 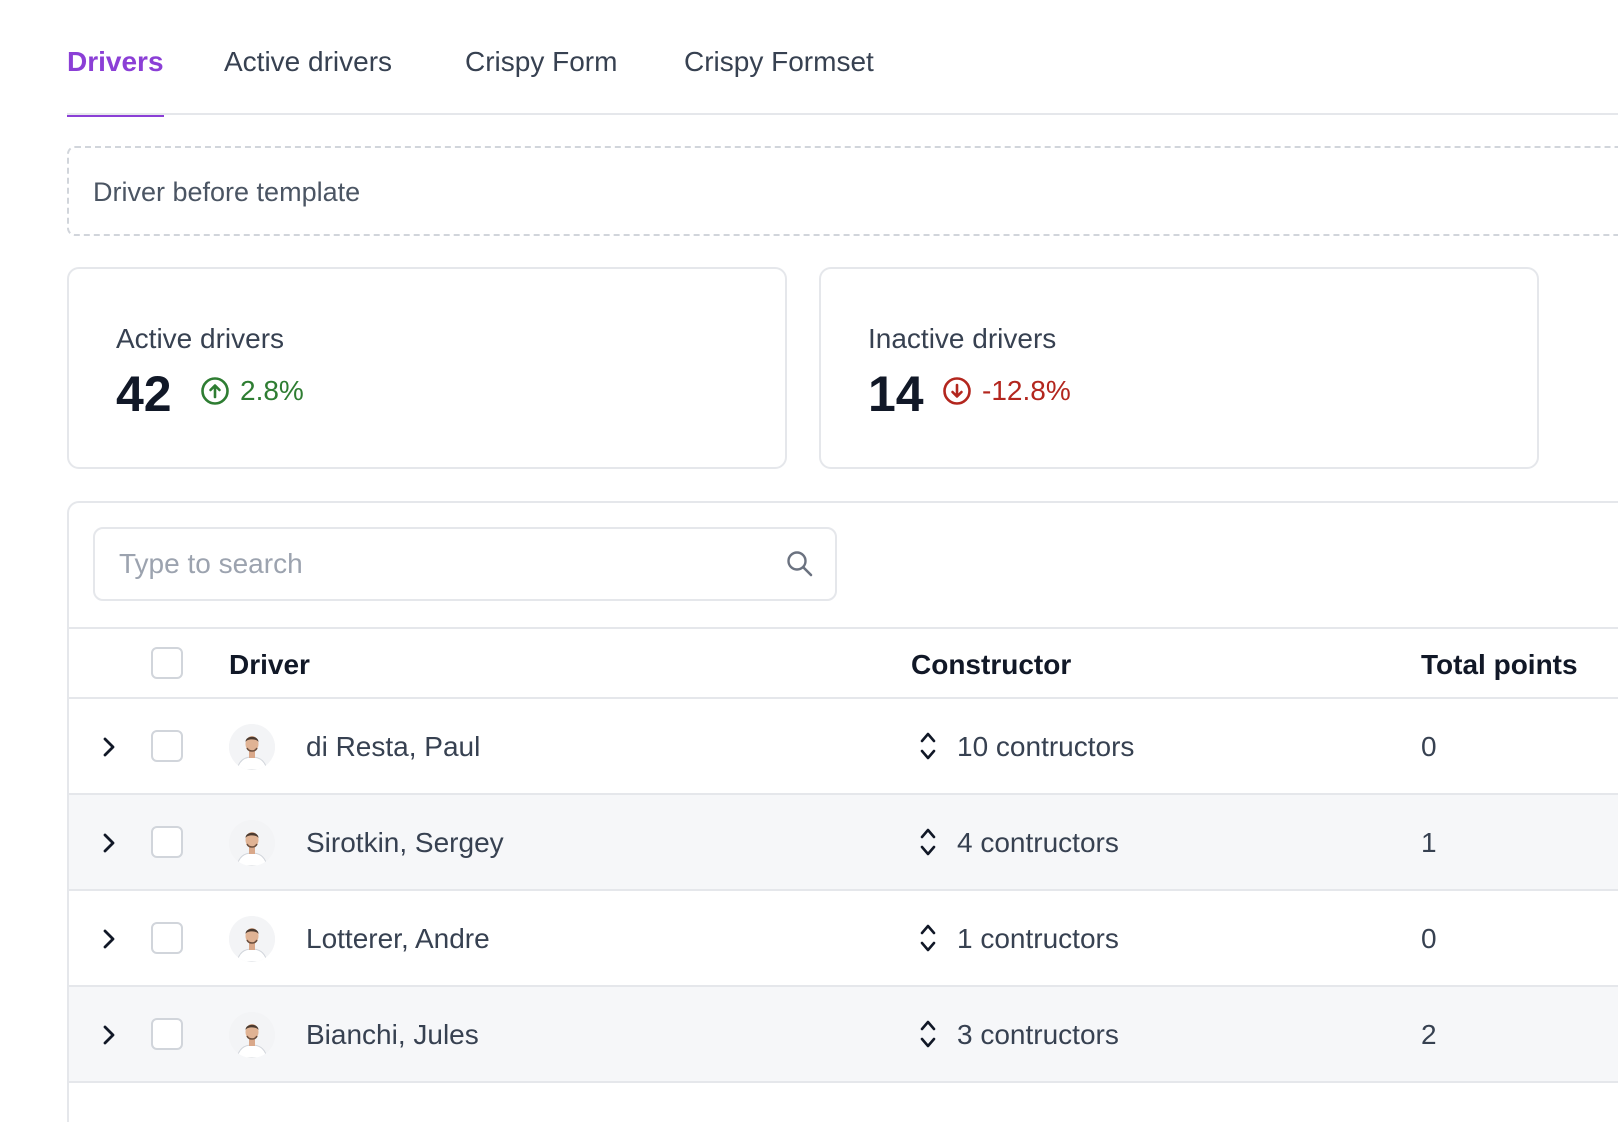 What do you see at coordinates (200, 338) in the screenshot?
I see `stat-label: Active drivers` at bounding box center [200, 338].